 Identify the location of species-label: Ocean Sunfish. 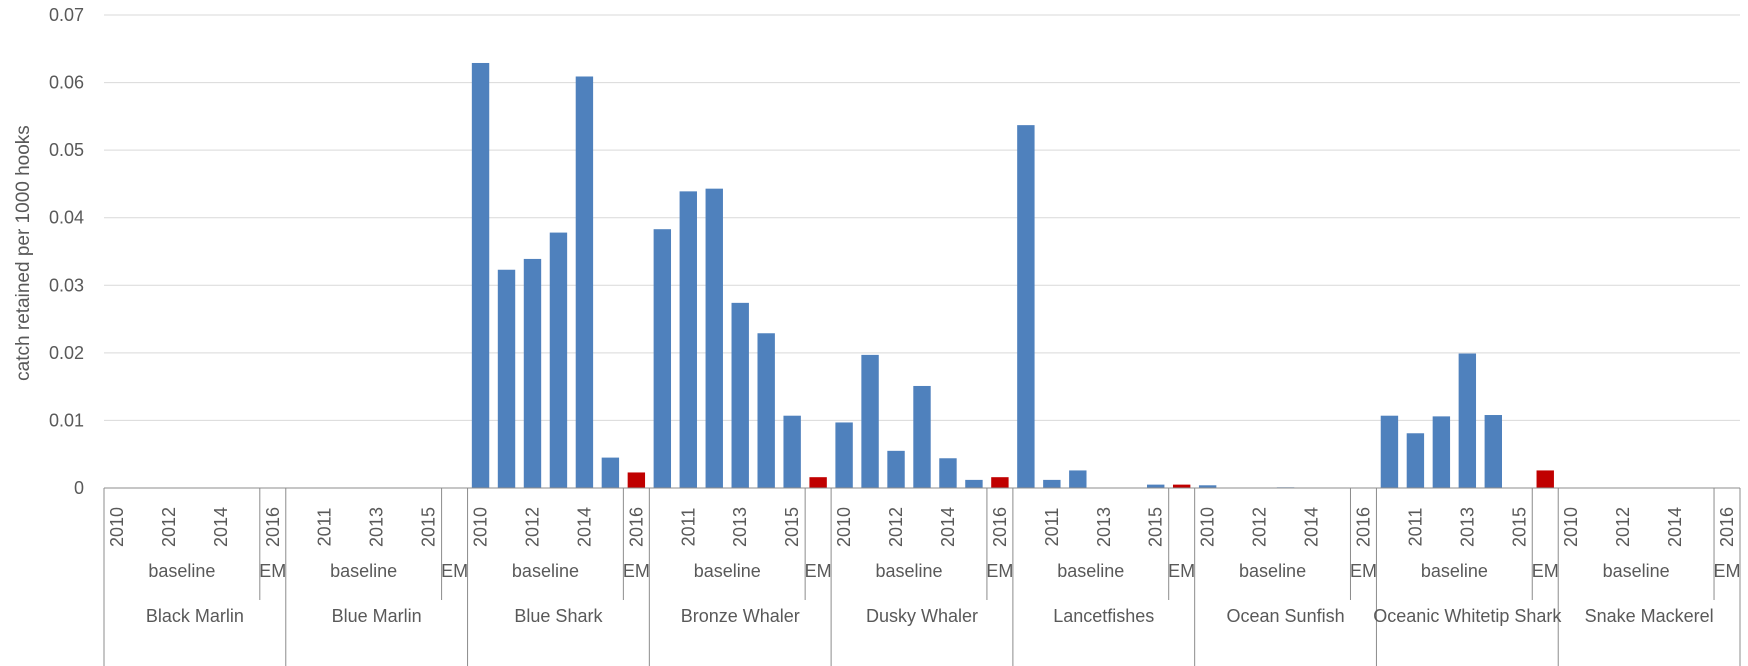
(1286, 616).